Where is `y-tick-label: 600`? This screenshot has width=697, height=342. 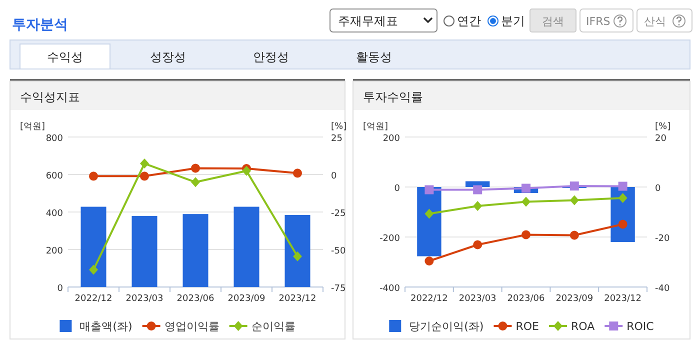 y-tick-label: 600 is located at coordinates (55, 177).